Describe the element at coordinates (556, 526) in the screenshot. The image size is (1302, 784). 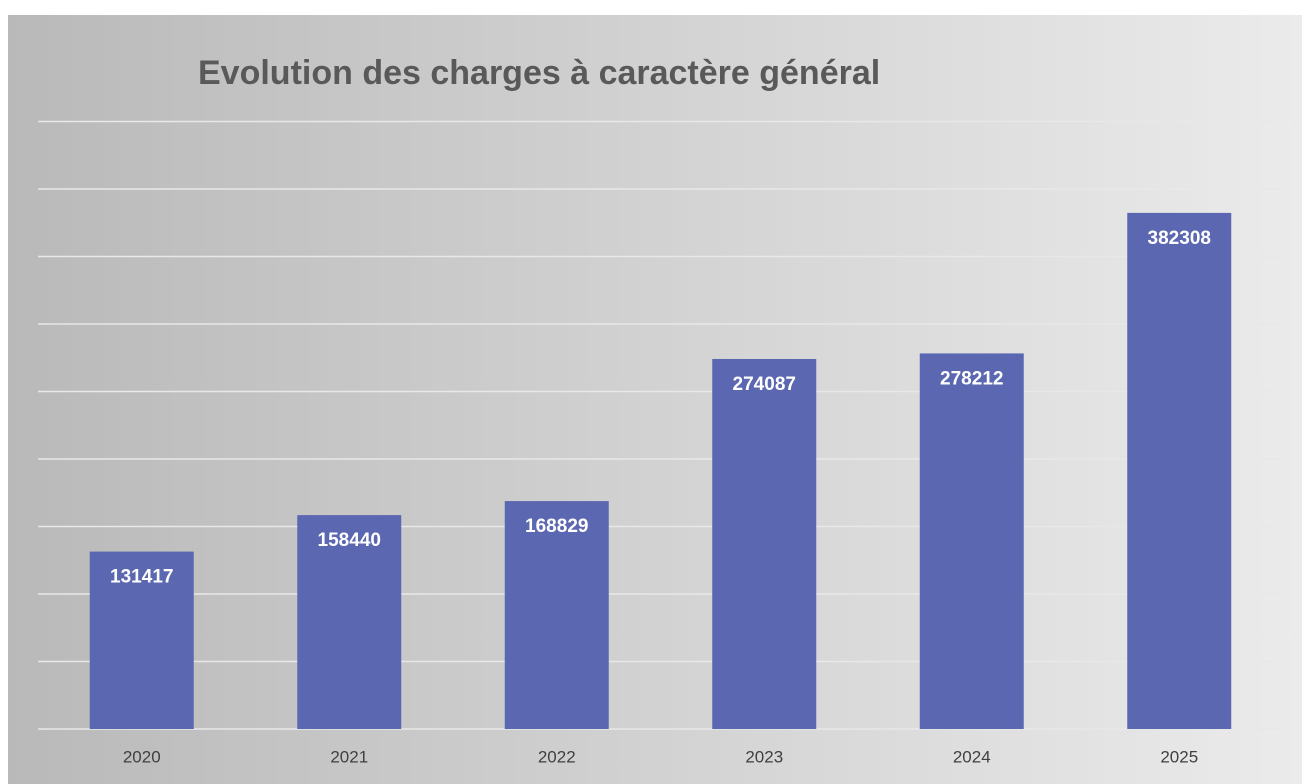
I see `value-label: 168829` at that location.